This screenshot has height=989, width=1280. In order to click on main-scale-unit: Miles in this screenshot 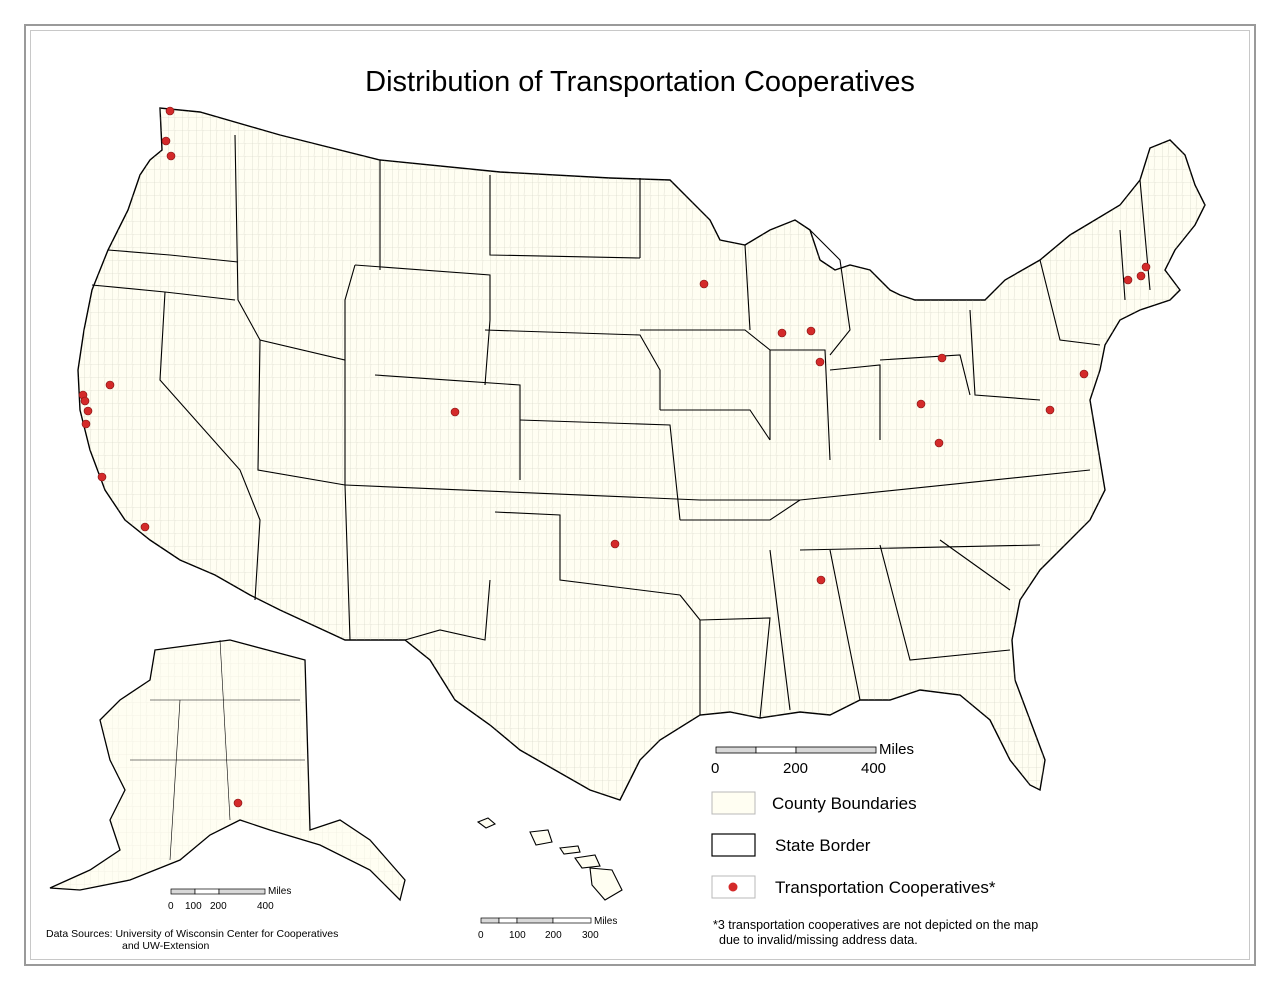, I will do `click(897, 749)`.